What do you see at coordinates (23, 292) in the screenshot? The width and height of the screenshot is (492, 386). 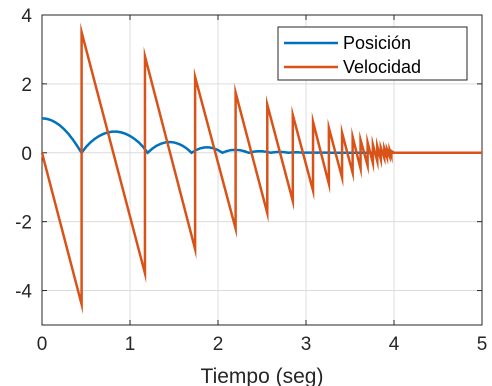 I see `y-tick-label: -4` at bounding box center [23, 292].